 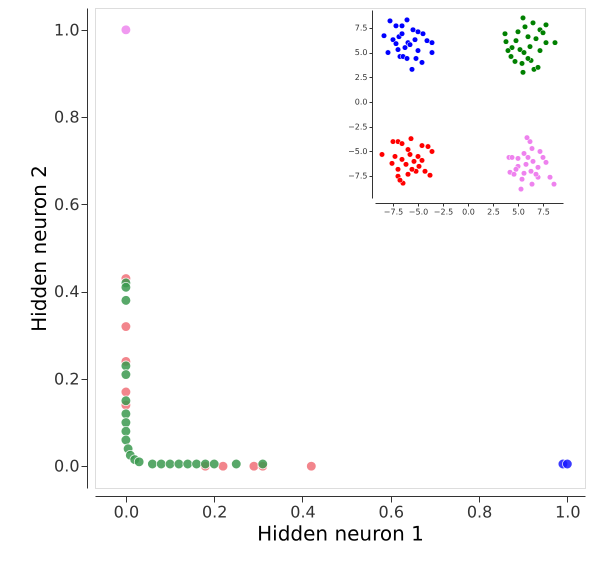 I want to click on x-tick-label: 1.0, so click(x=568, y=512).